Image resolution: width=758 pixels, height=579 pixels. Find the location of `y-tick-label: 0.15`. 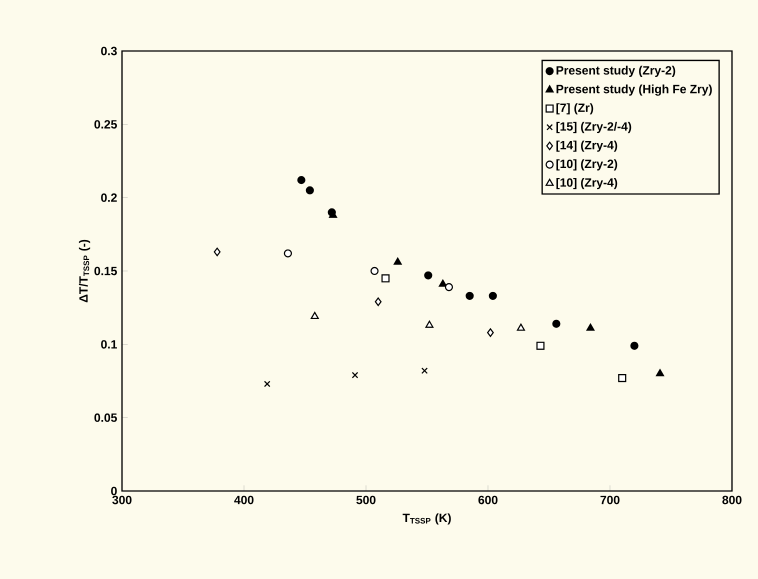

y-tick-label: 0.15 is located at coordinates (105, 271).